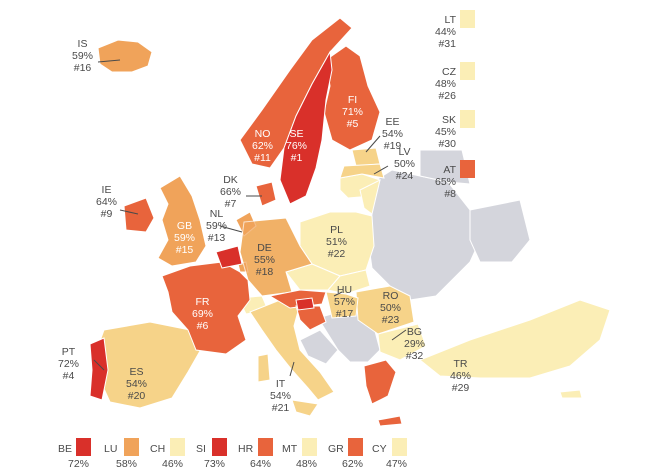  I want to click on side-LT-pct: 44%, so click(445, 32).